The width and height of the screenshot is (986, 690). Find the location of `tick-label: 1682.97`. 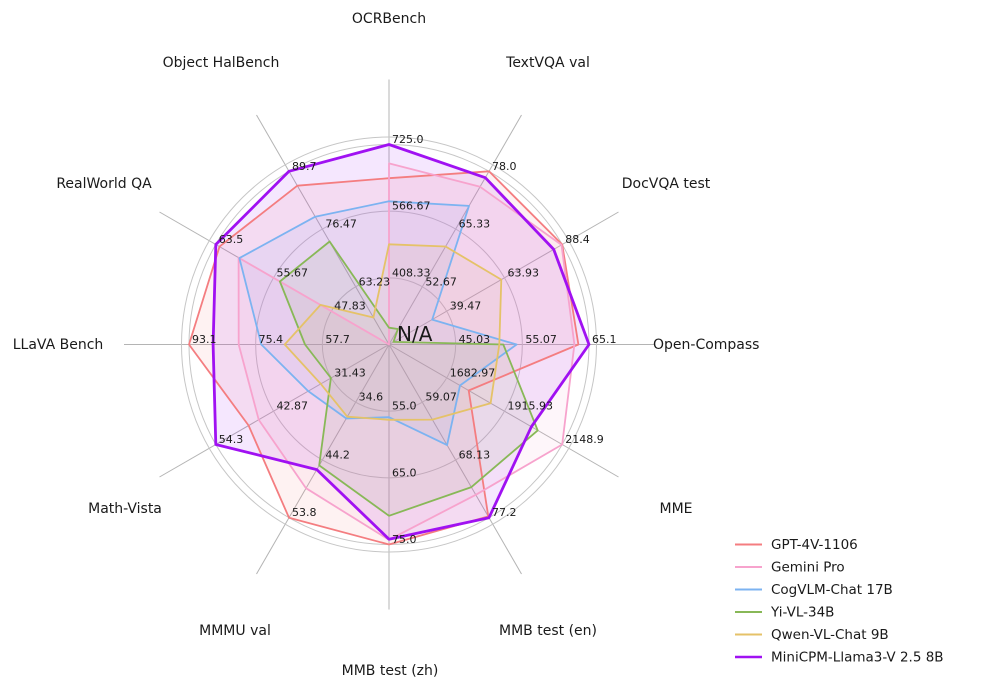

tick-label: 1682.97 is located at coordinates (473, 372).